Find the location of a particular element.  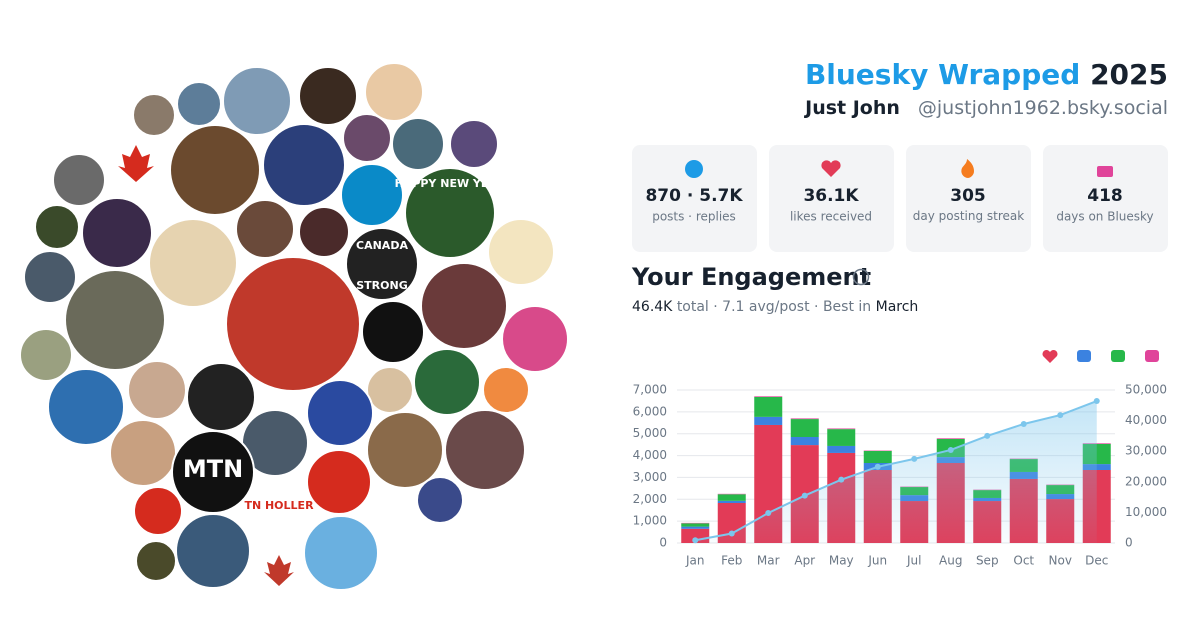

y-tick-label: 0 is located at coordinates (663, 543).